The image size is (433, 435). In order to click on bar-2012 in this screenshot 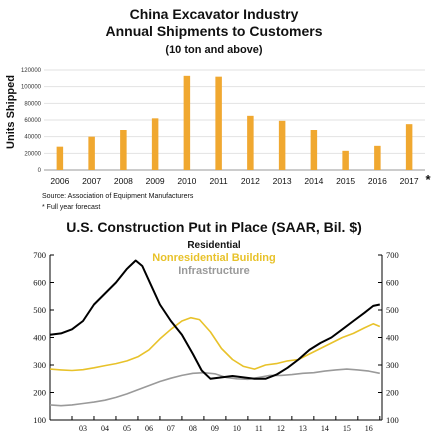, I will do `click(250, 142)`.